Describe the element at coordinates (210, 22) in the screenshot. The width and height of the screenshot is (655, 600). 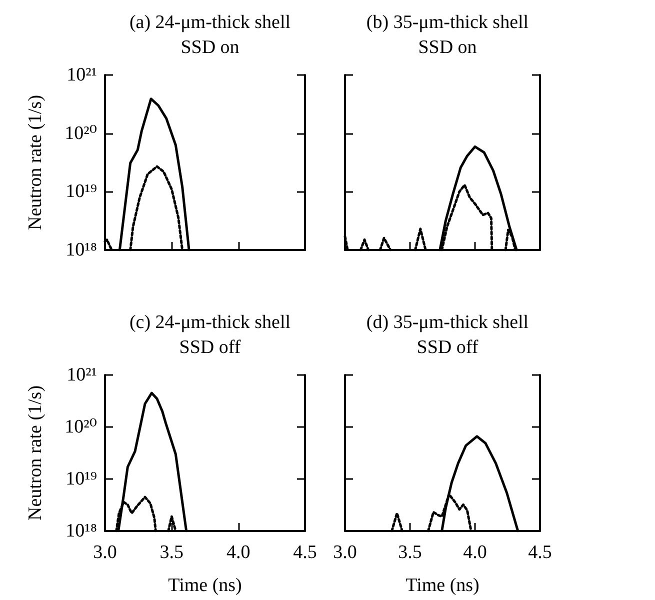
I see `chart-title: (a) 24-μm-thick shell` at that location.